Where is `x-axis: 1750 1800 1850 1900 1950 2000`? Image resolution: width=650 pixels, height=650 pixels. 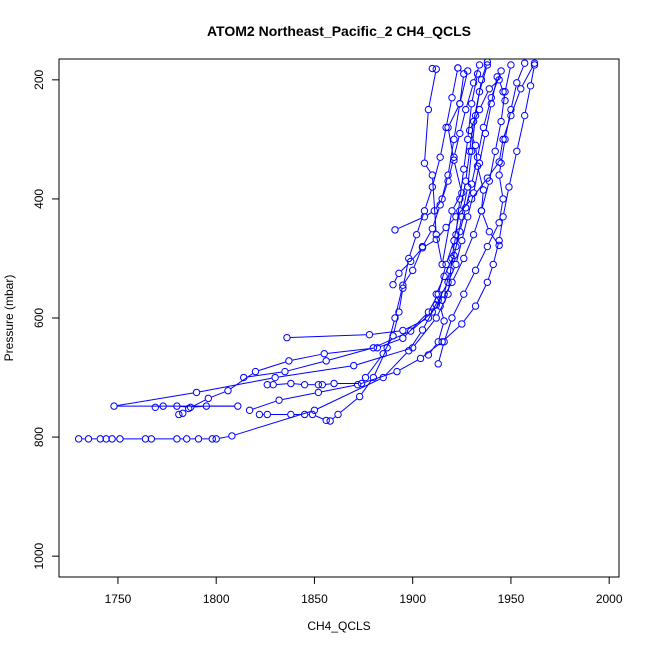
x-axis: 1750 1800 1850 1900 1950 2000 is located at coordinates (364, 591).